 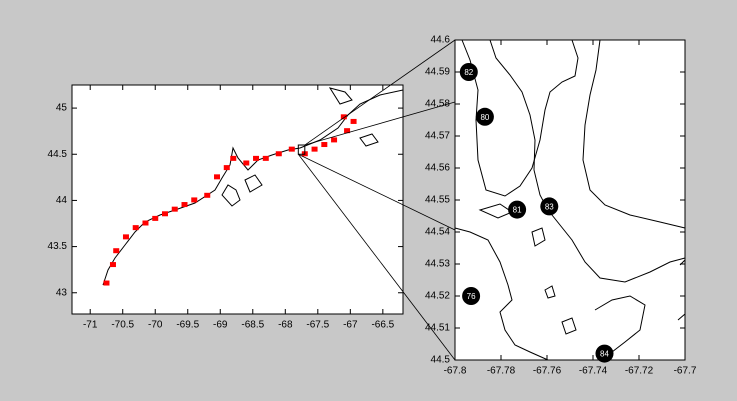 What do you see at coordinates (62, 292) in the screenshot?
I see `y-tick-label: 43` at bounding box center [62, 292].